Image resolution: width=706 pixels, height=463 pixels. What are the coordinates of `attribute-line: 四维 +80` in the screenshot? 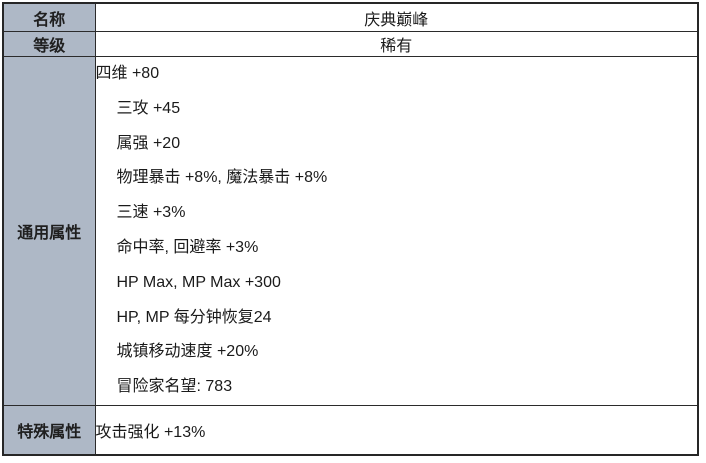 It's located at (127, 74).